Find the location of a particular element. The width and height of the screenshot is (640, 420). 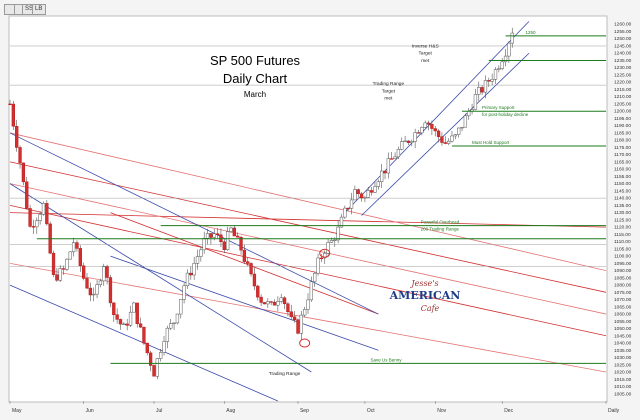

x-tick-label: Nov is located at coordinates (441, 411).